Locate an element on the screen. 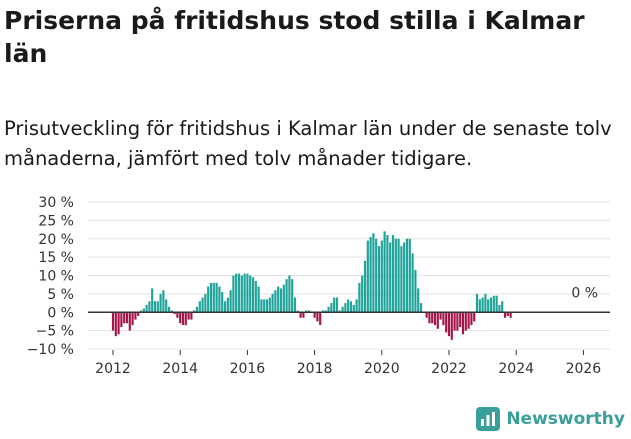 This screenshot has width=631, height=439. y-tick-label: −5 % is located at coordinates (55, 332).